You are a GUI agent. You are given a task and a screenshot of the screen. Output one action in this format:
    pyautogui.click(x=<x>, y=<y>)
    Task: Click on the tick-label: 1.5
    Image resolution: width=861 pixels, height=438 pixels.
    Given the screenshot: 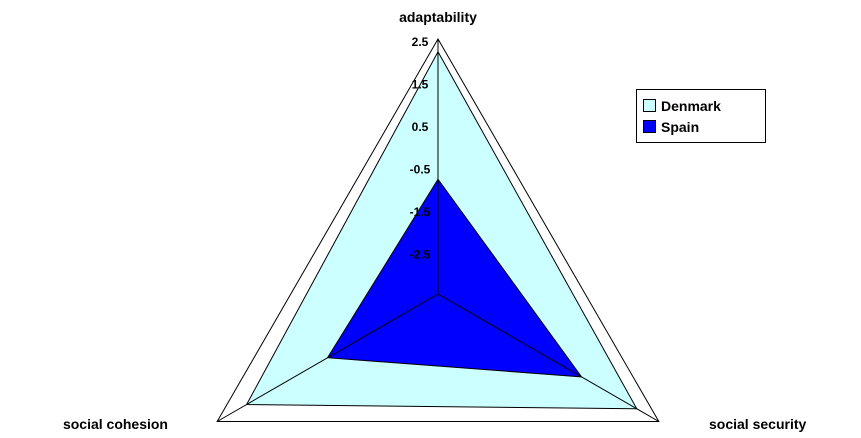 What is the action you would take?
    pyautogui.click(x=420, y=85)
    